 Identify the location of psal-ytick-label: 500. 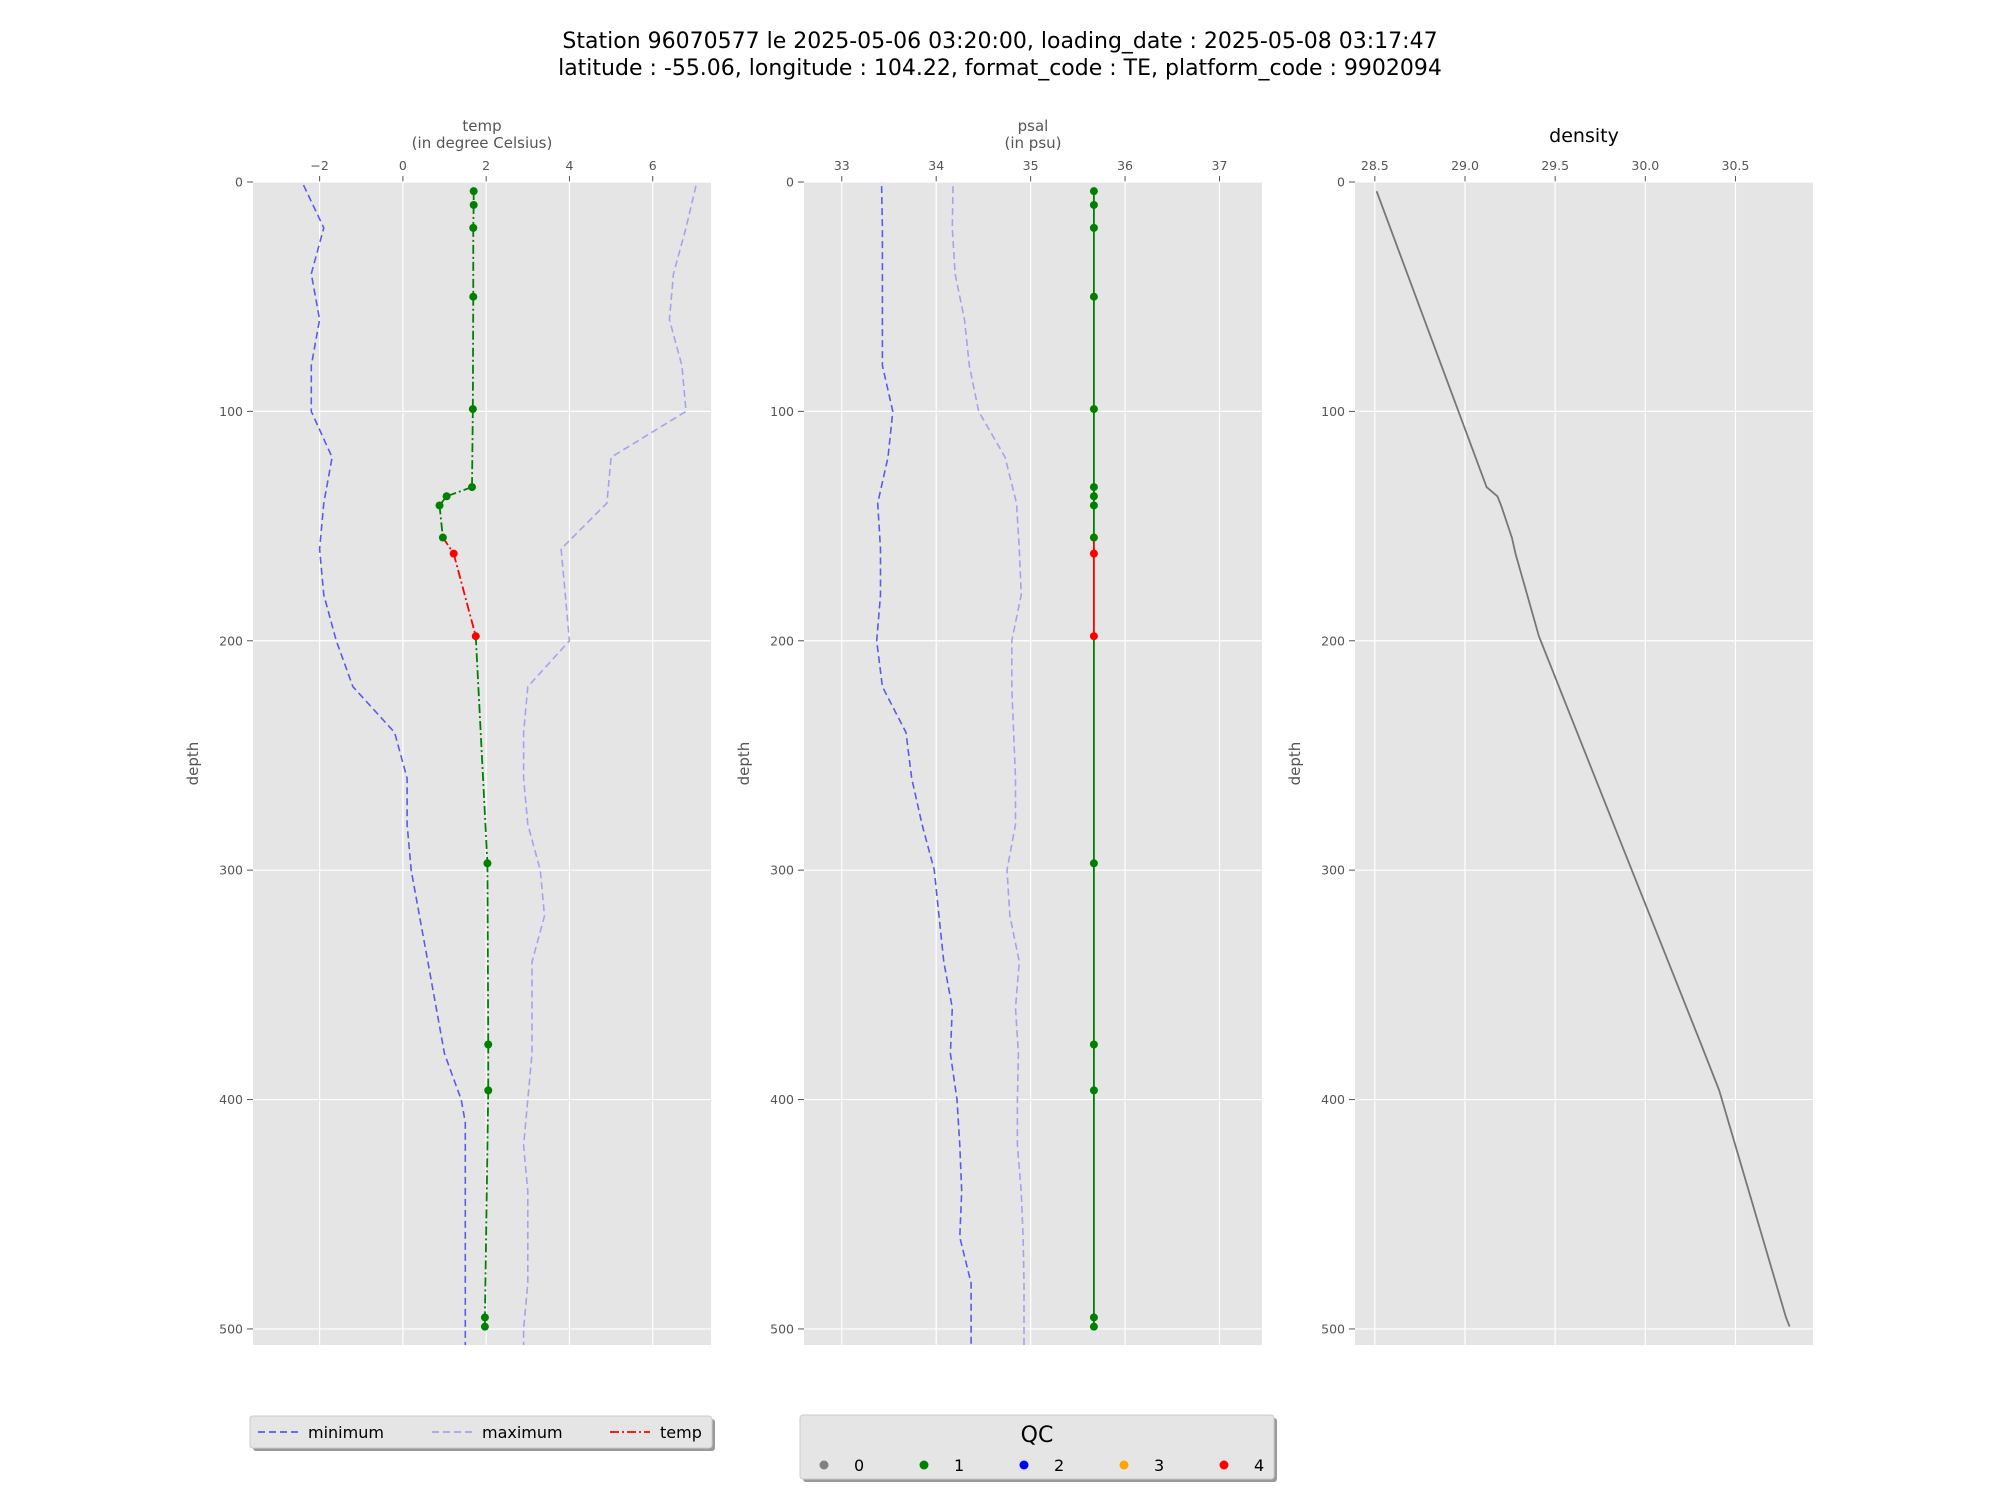
(782, 1328).